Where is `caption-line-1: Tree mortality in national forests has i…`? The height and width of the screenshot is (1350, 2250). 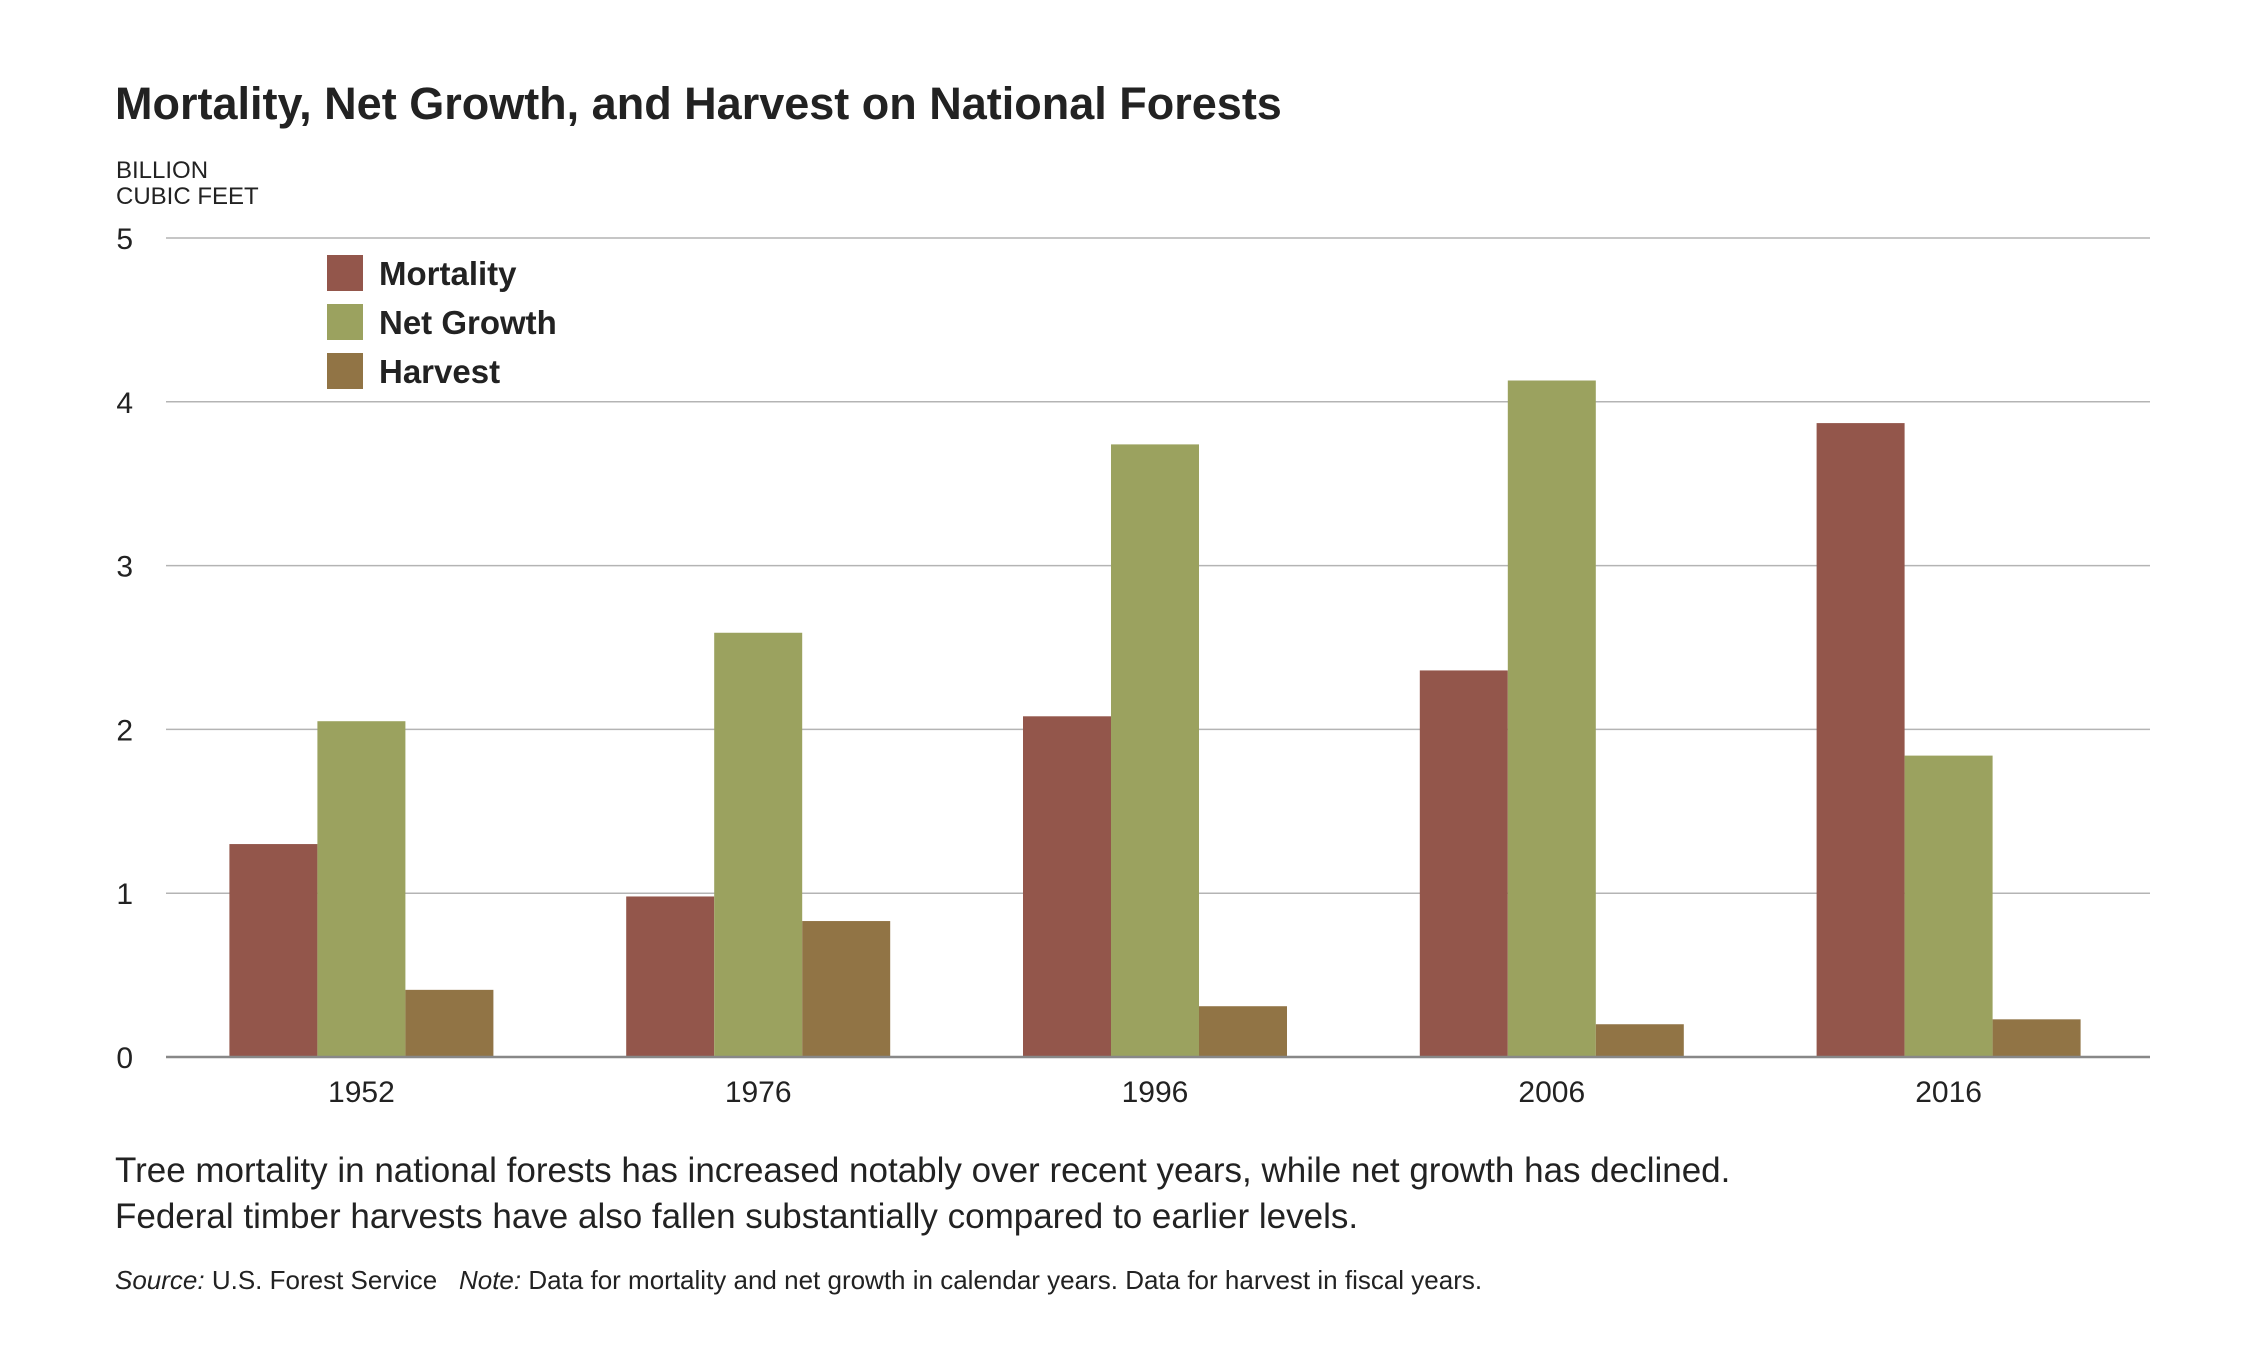 caption-line-1: Tree mortality in national forests has i… is located at coordinates (923, 1170).